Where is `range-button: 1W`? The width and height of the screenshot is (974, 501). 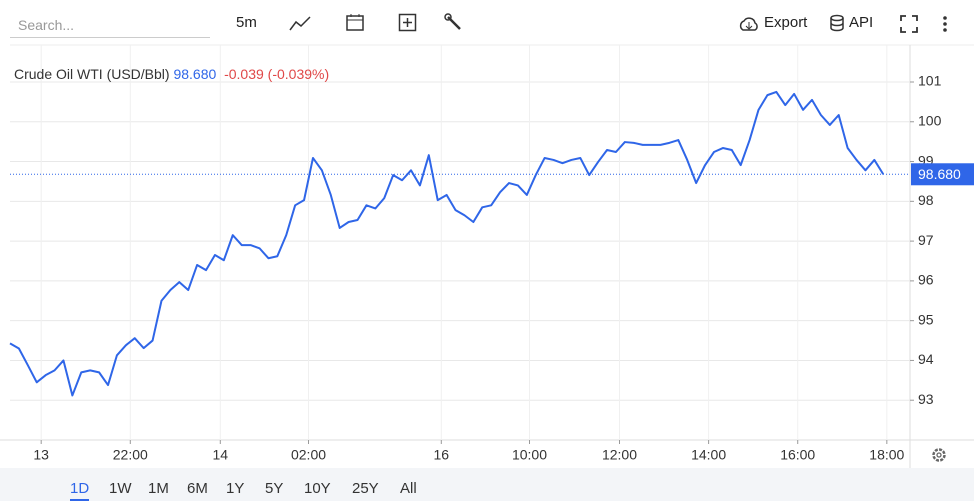 range-button: 1W is located at coordinates (120, 488).